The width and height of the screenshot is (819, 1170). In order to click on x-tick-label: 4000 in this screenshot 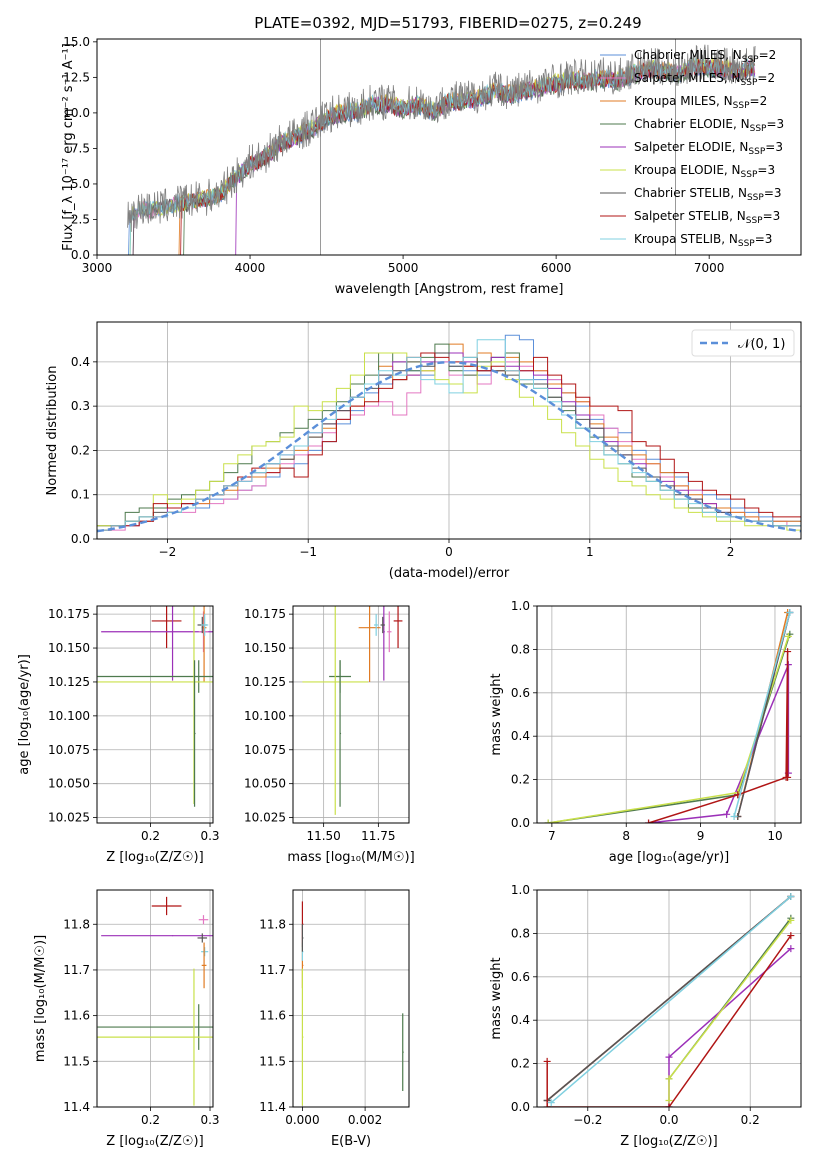, I will do `click(250, 268)`.